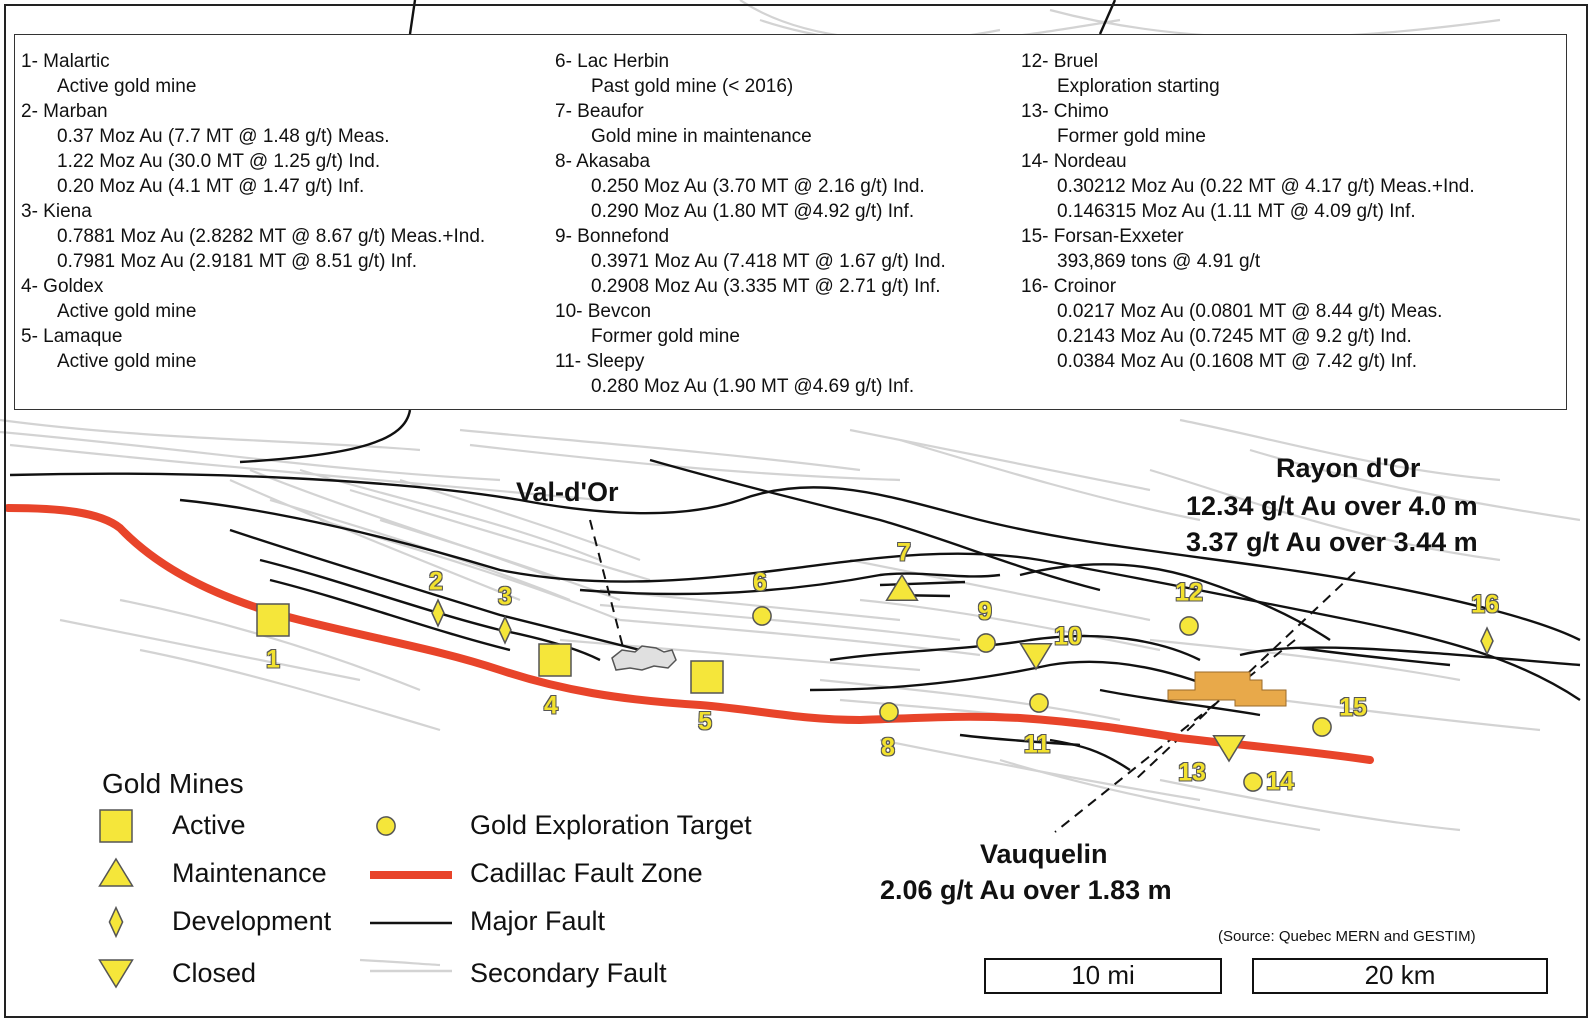 The height and width of the screenshot is (1022, 1592). What do you see at coordinates (753, 386) in the screenshot?
I see `site-entry-detail: 0.280 Moz Au (1.90 MT @4.69 g/t) Inf.` at bounding box center [753, 386].